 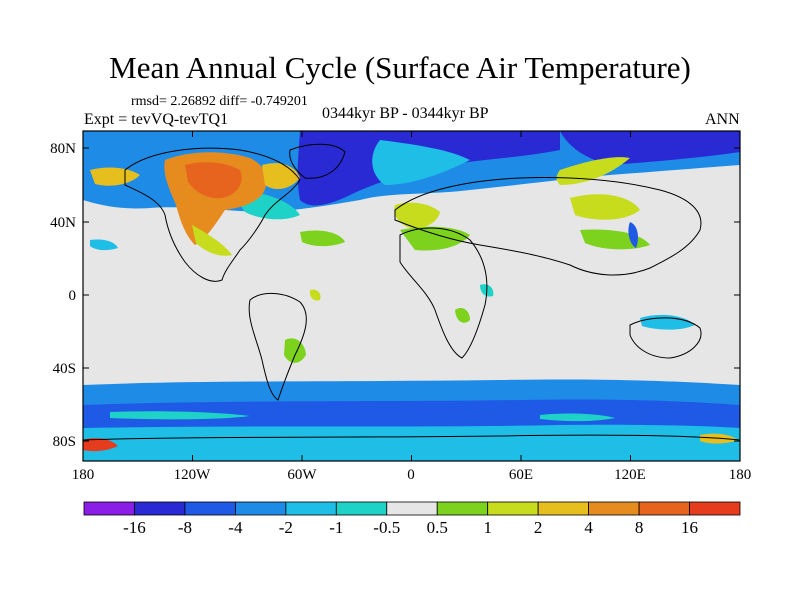 I want to click on colorbar-label: 16, so click(x=690, y=527).